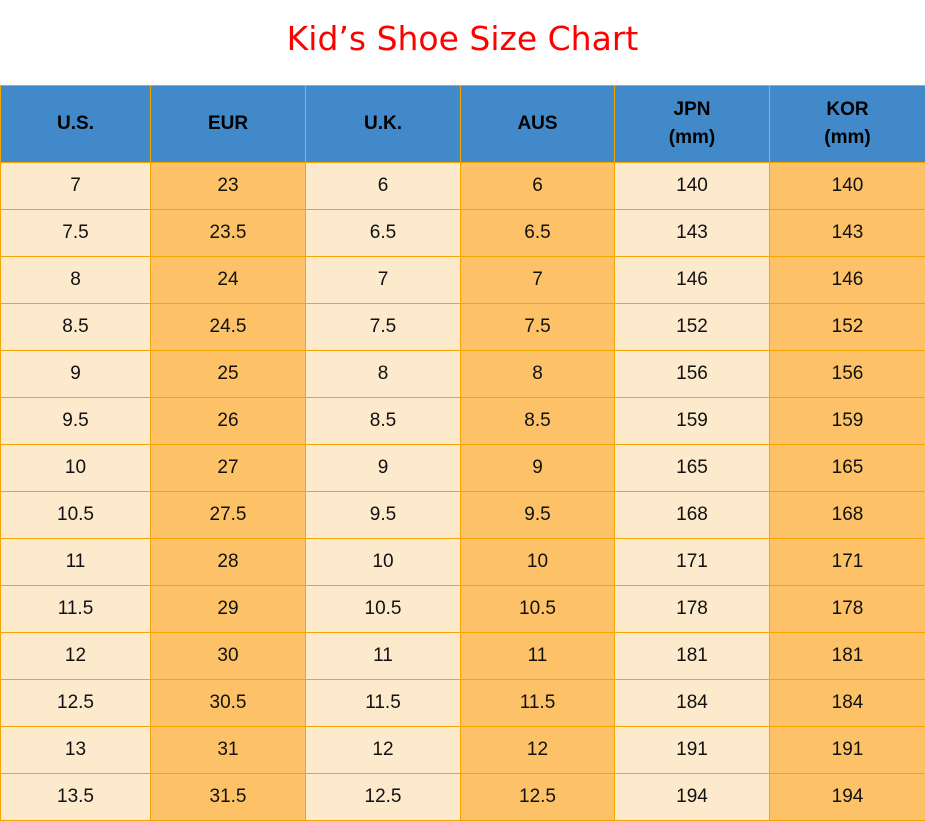 This screenshot has width=925, height=821. I want to click on table-cell: 143, so click(847, 233).